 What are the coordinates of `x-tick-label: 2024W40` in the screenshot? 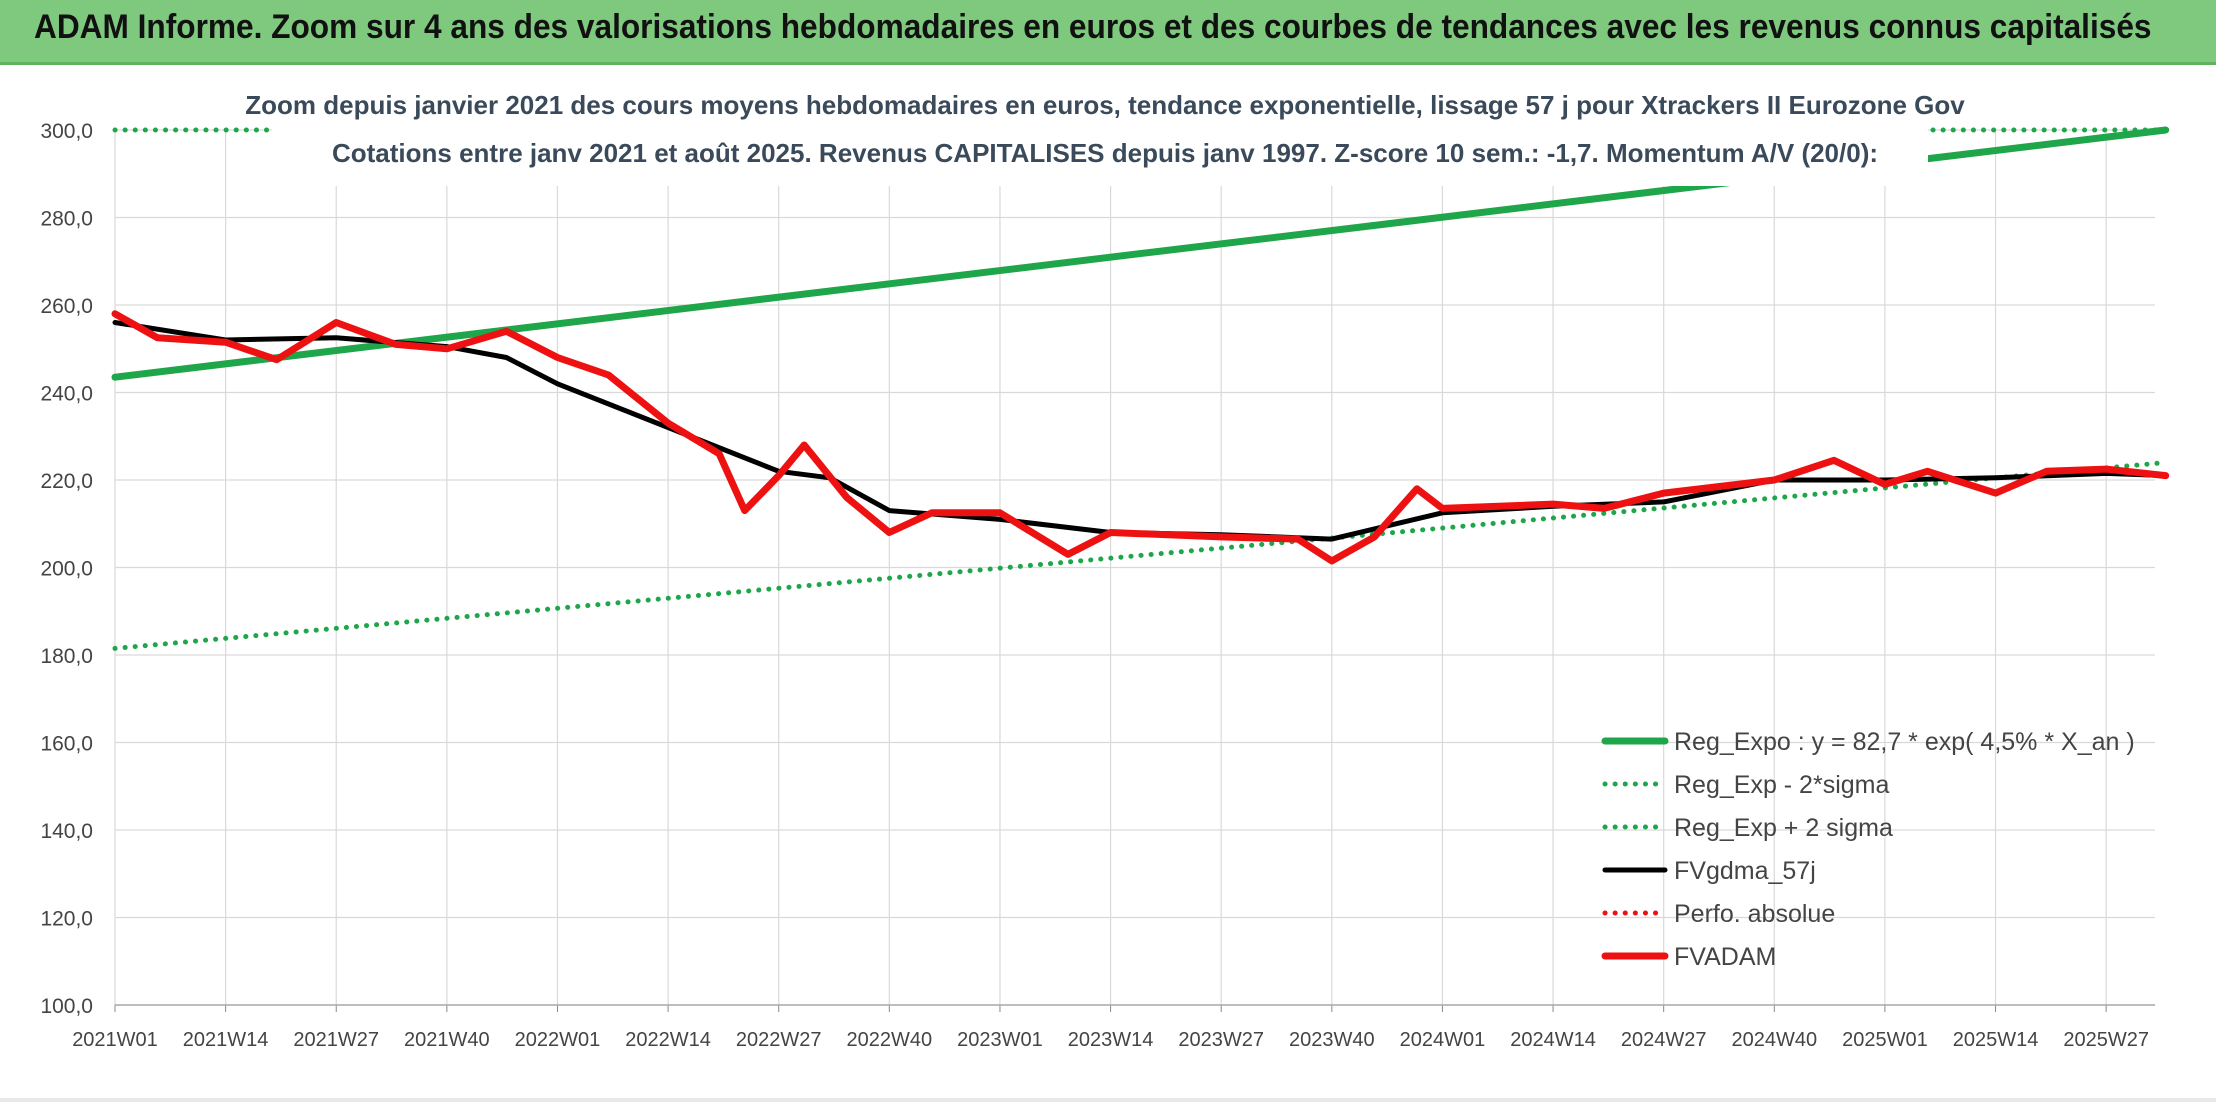 It's located at (1774, 1040).